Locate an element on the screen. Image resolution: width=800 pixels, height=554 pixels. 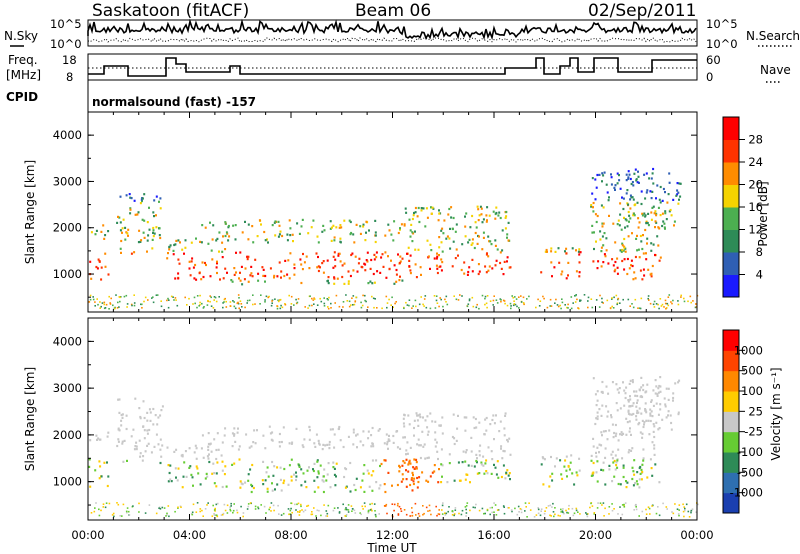
y-tick-label: 3000 is located at coordinates (67, 388).